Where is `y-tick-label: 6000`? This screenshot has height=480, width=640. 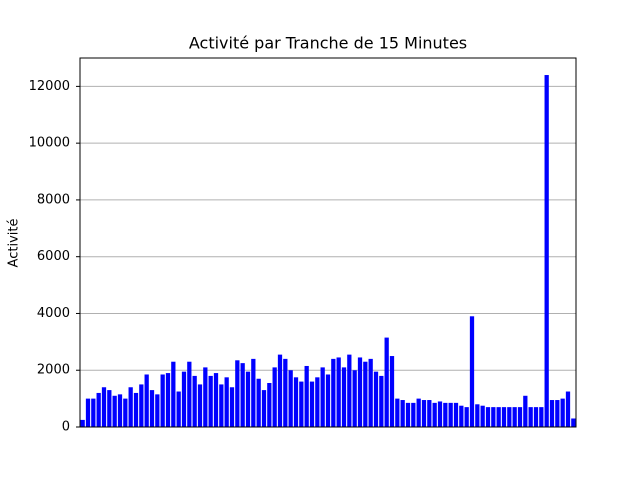 y-tick-label: 6000 is located at coordinates (53, 256).